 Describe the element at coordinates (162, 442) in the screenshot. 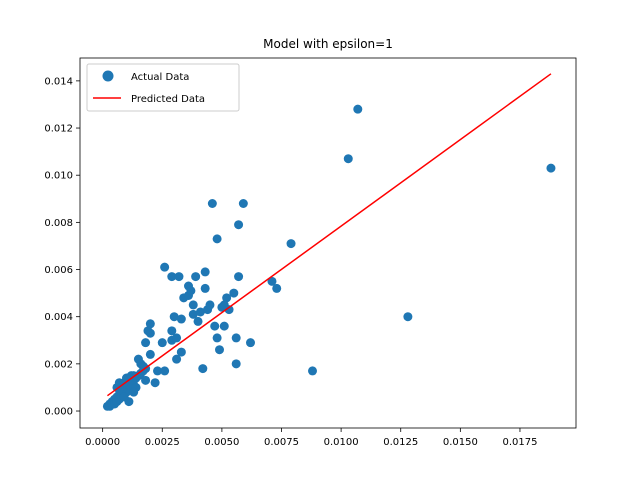

I see `x-tick-label: 0.0025` at that location.